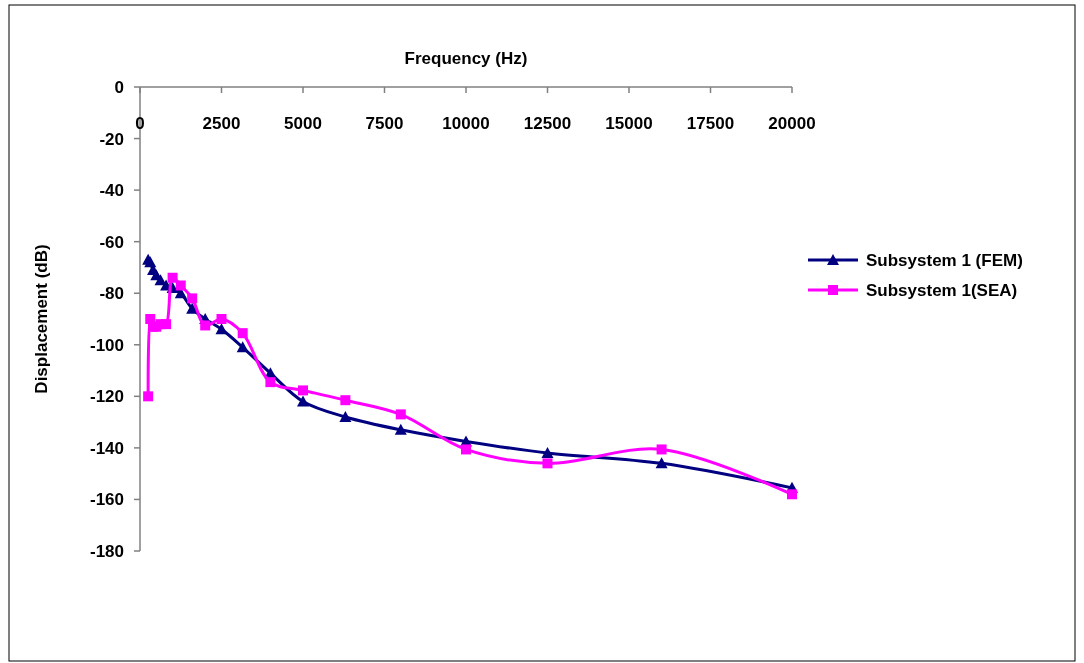 This screenshot has height=663, width=1084. I want to click on y-tick-label: -160, so click(106, 500).